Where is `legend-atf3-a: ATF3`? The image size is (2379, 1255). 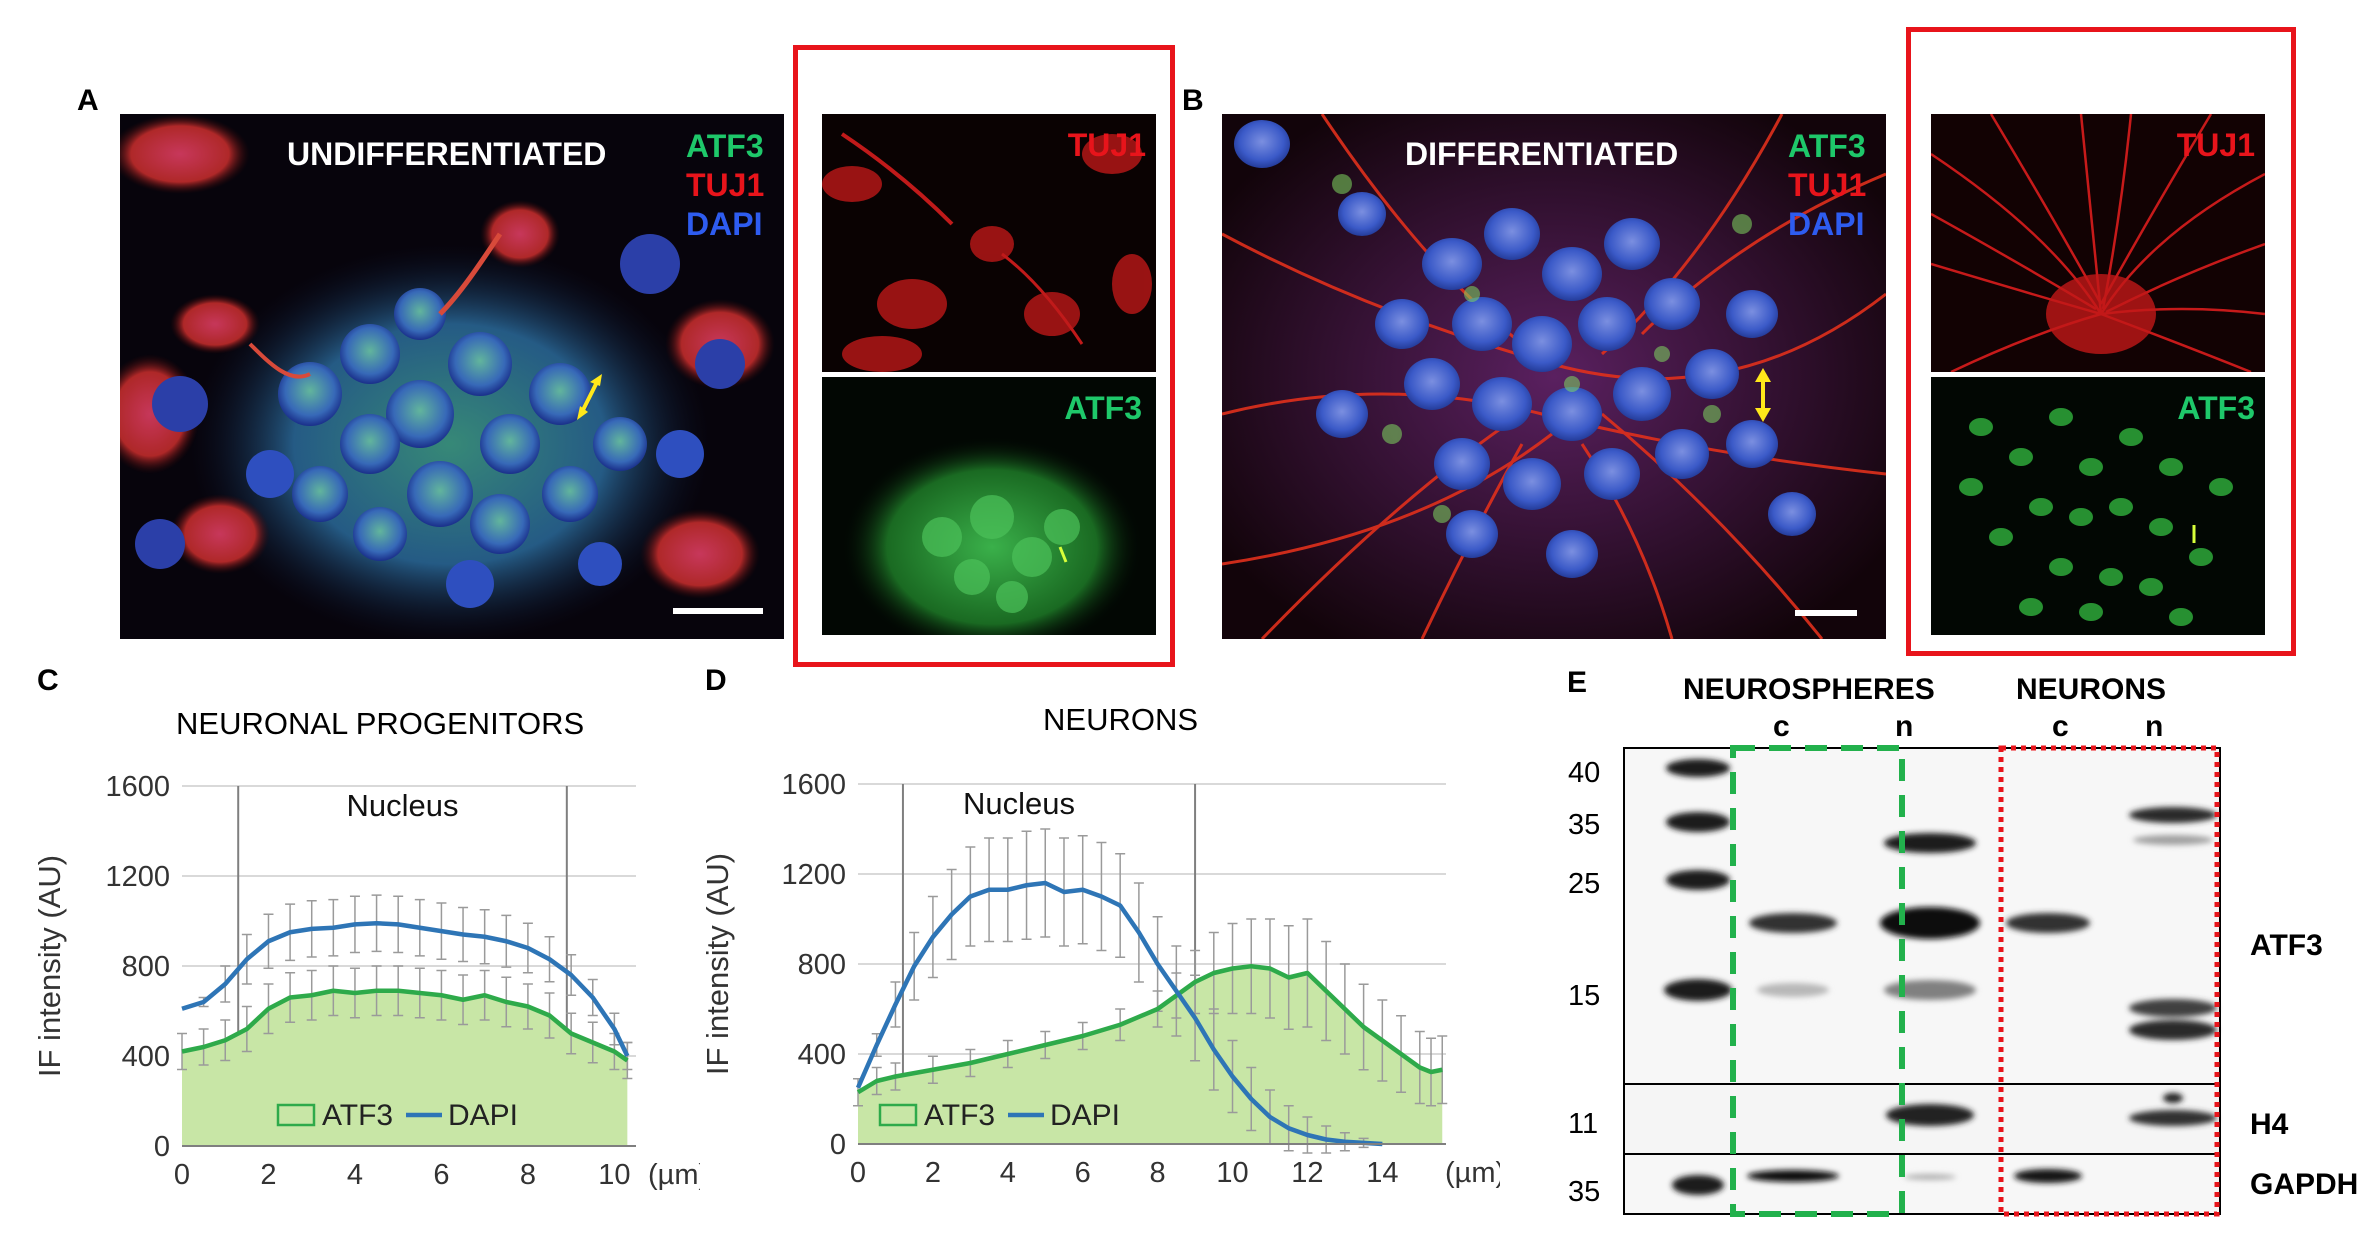
legend-atf3-a: ATF3 is located at coordinates (725, 146).